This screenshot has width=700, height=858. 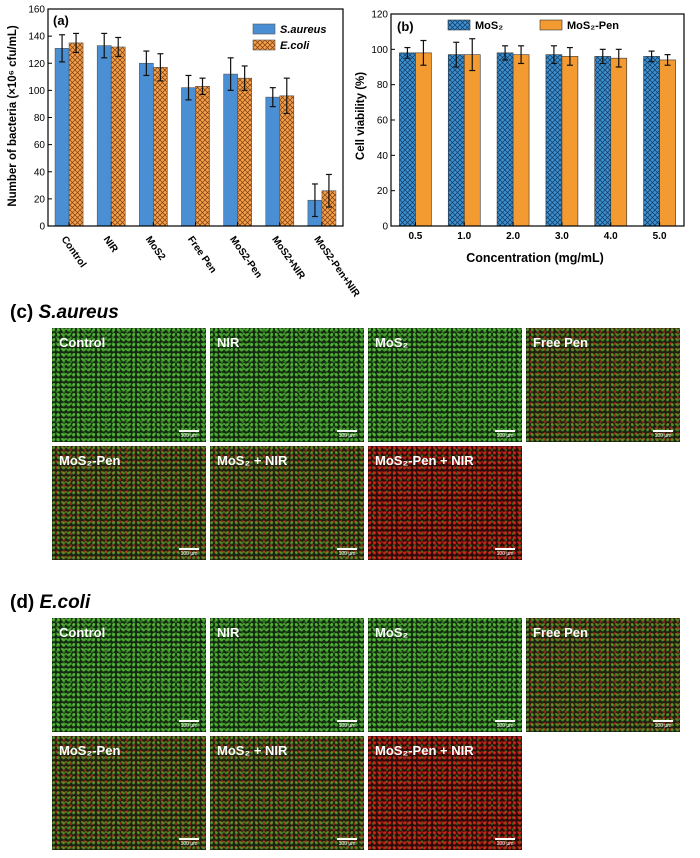 I want to click on x-tick-label: 1.0, so click(x=464, y=236).